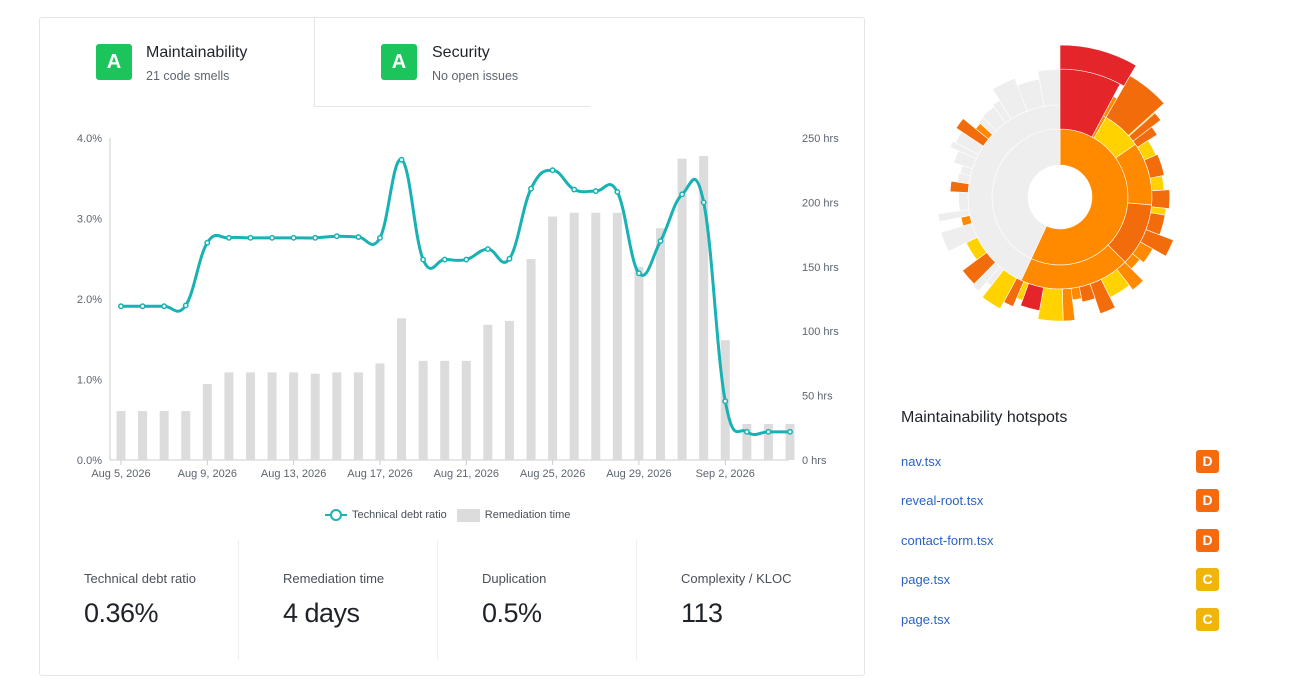 Image resolution: width=1306 pixels, height=695 pixels. Describe the element at coordinates (89, 381) in the screenshot. I see `y-left-tick-label: 1.0%` at that location.